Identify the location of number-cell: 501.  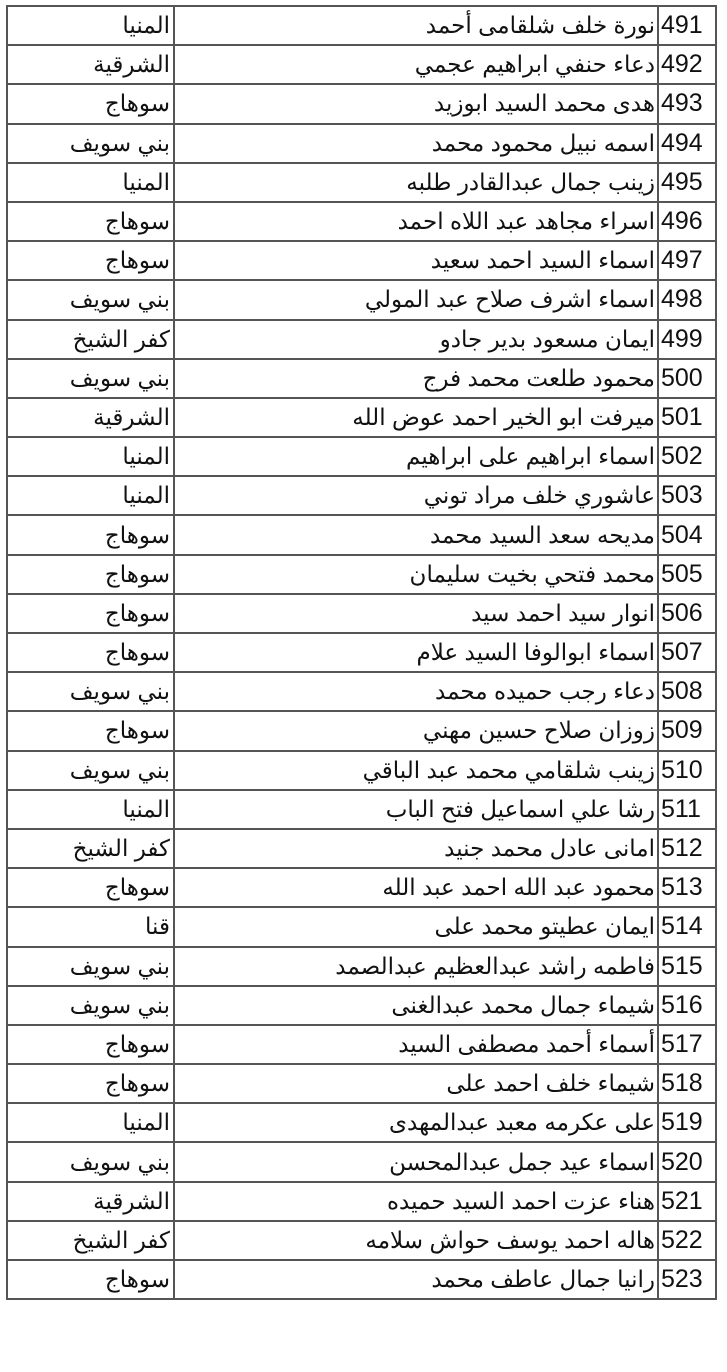
(687, 417).